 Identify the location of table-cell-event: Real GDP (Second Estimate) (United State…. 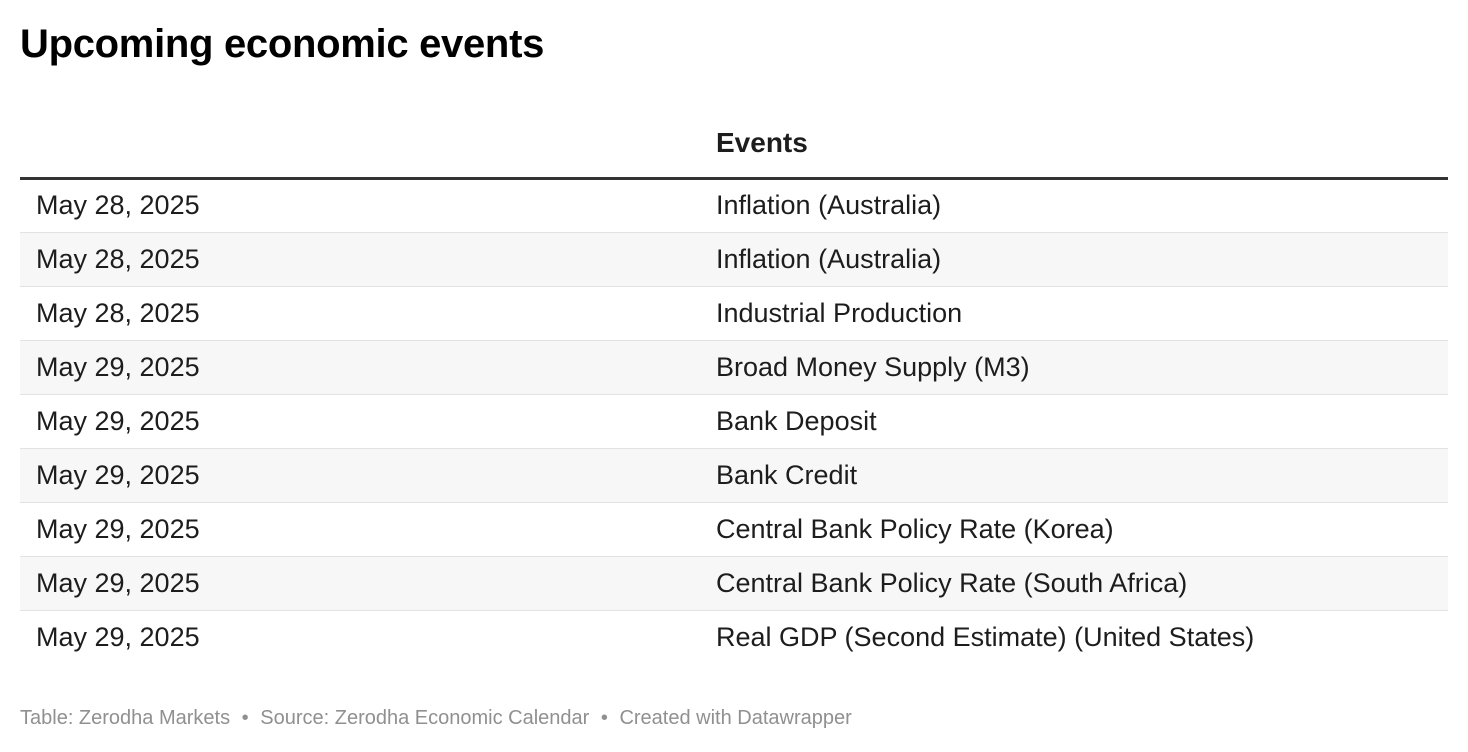
(985, 636).